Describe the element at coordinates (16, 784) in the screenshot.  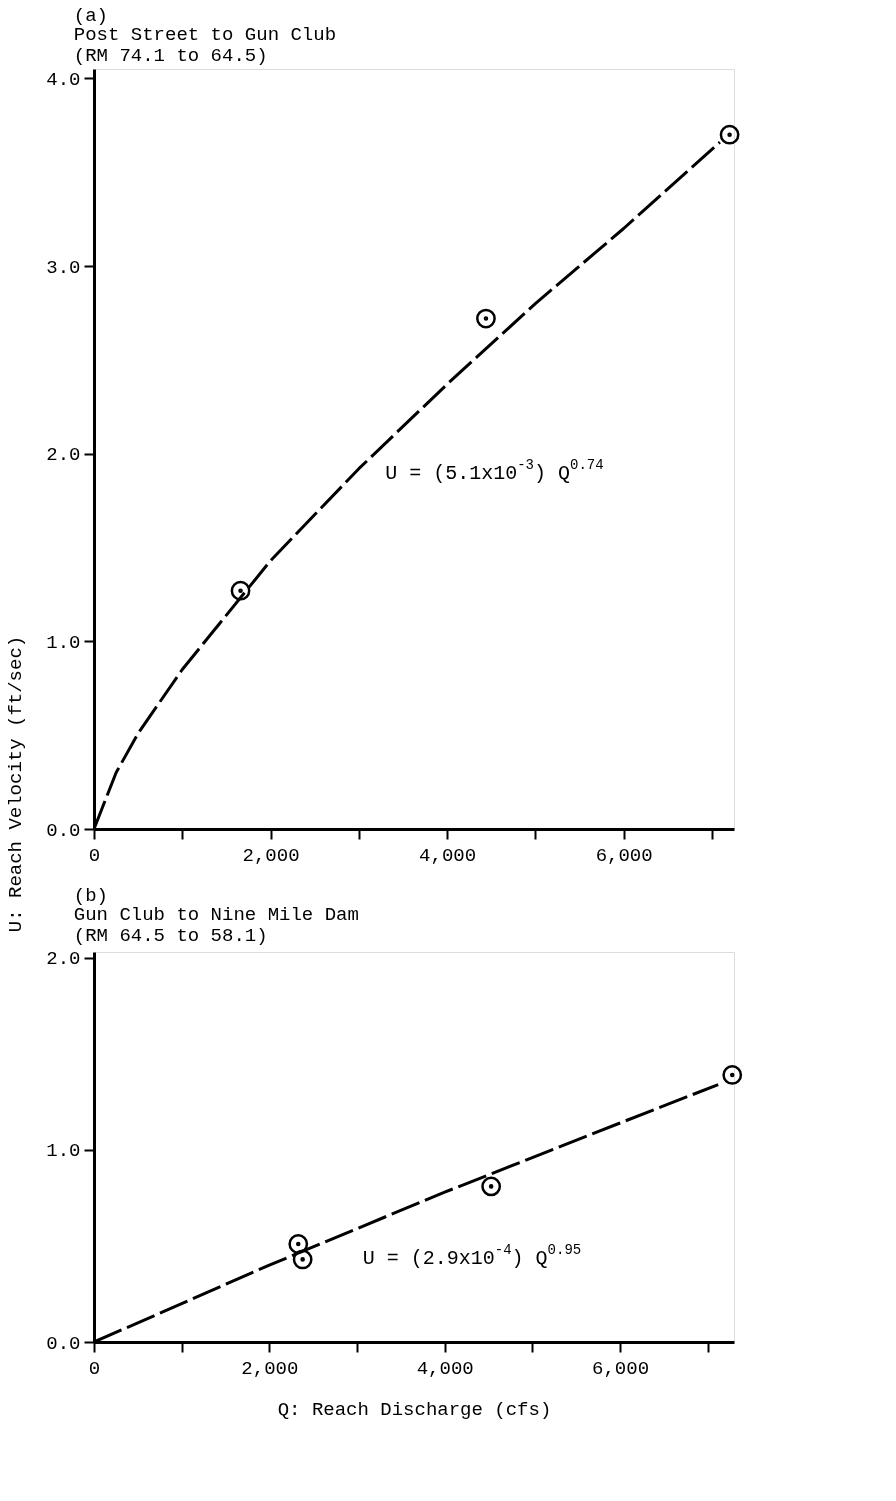
I see `y-axis-title: U: Reach Velocity (ft/sec)` at that location.